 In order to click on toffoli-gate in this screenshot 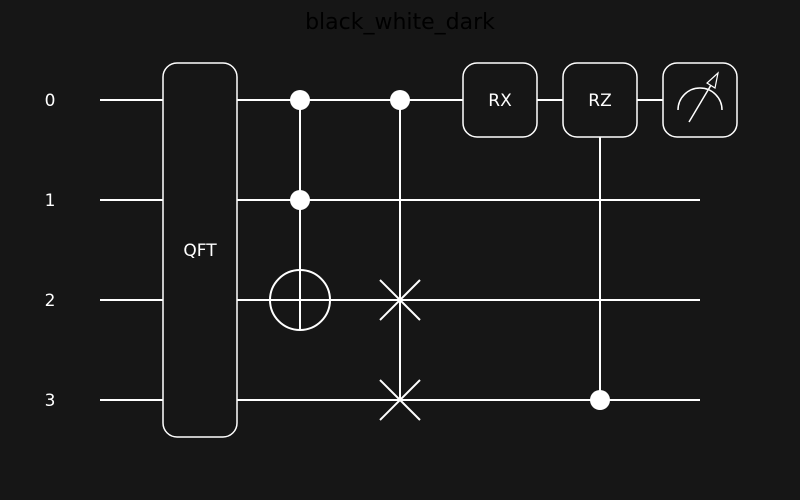, I will do `click(300, 210)`.